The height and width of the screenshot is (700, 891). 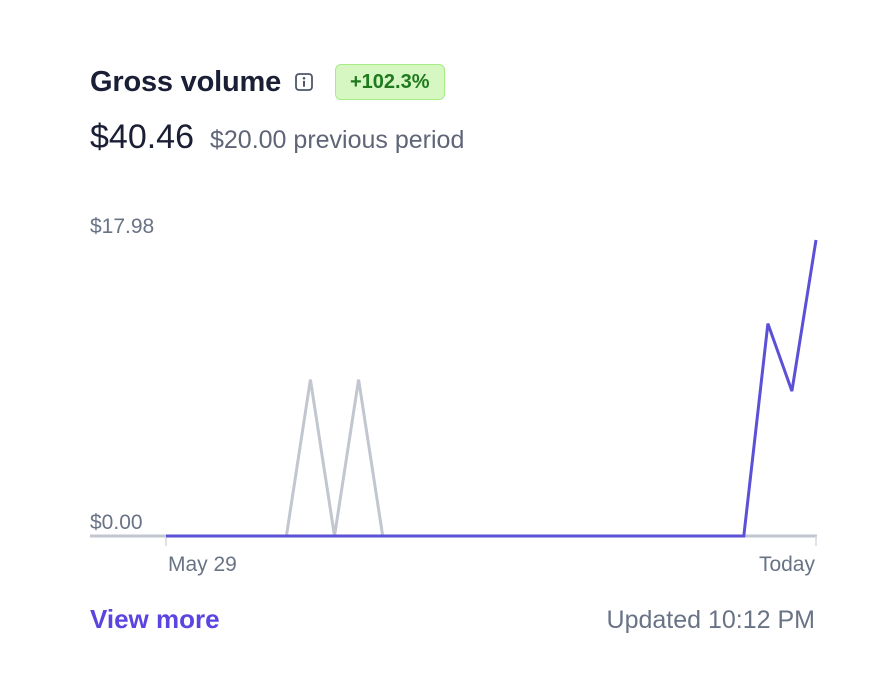 What do you see at coordinates (304, 82) in the screenshot?
I see `info-icon` at bounding box center [304, 82].